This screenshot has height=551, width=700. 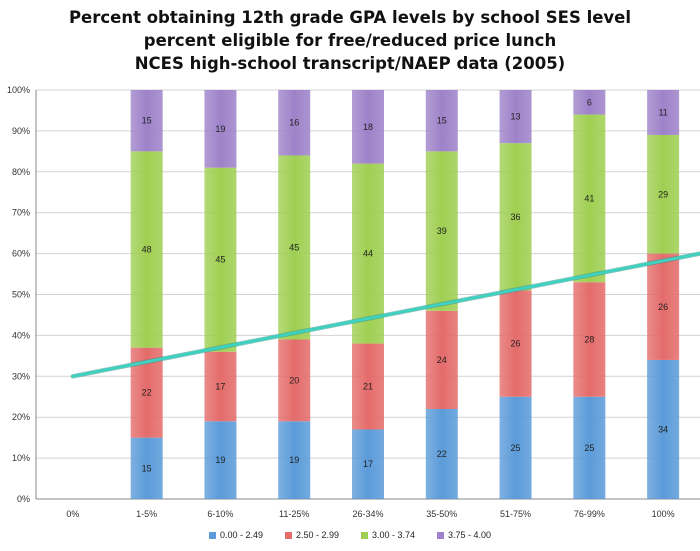 I want to click on bar-value-label: 13, so click(x=516, y=117).